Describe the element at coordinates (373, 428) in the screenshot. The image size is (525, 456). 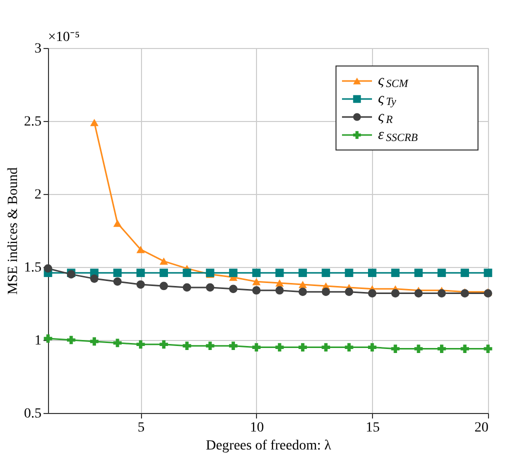
I see `x-tick-label: 15` at that location.